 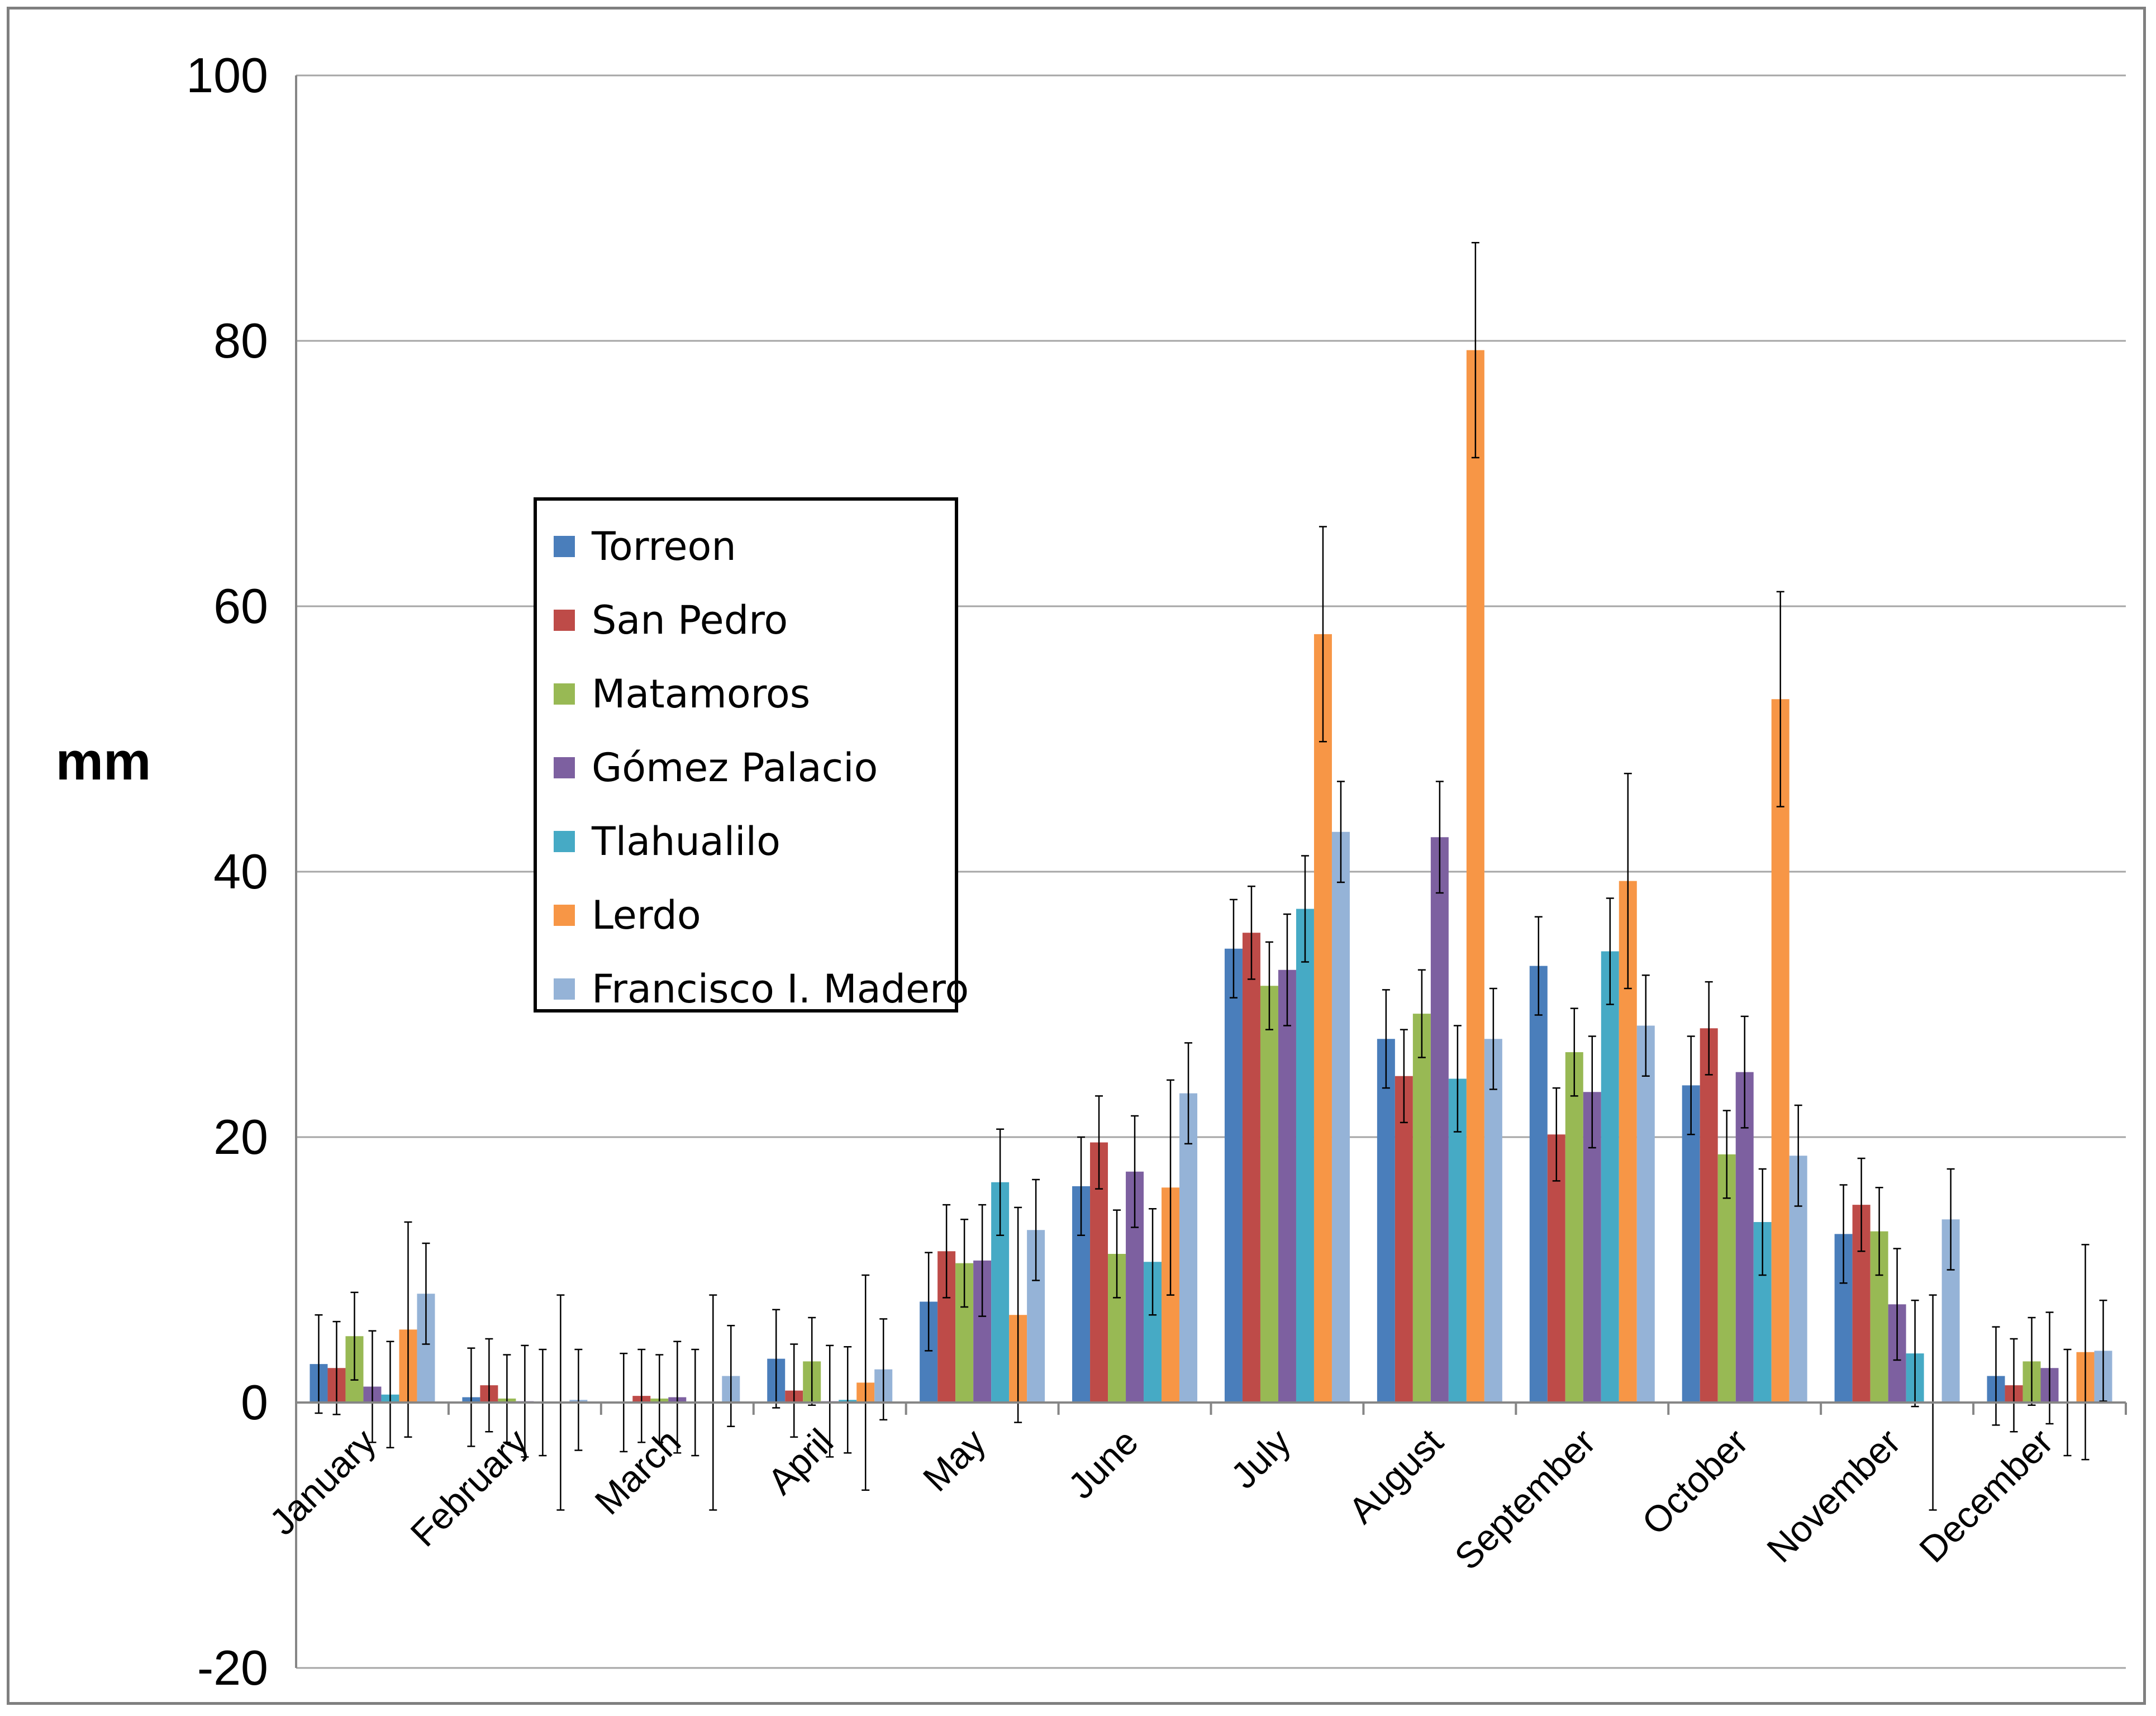 What do you see at coordinates (1322, 1019) in the screenshot?
I see `bar-lerdo-july` at bounding box center [1322, 1019].